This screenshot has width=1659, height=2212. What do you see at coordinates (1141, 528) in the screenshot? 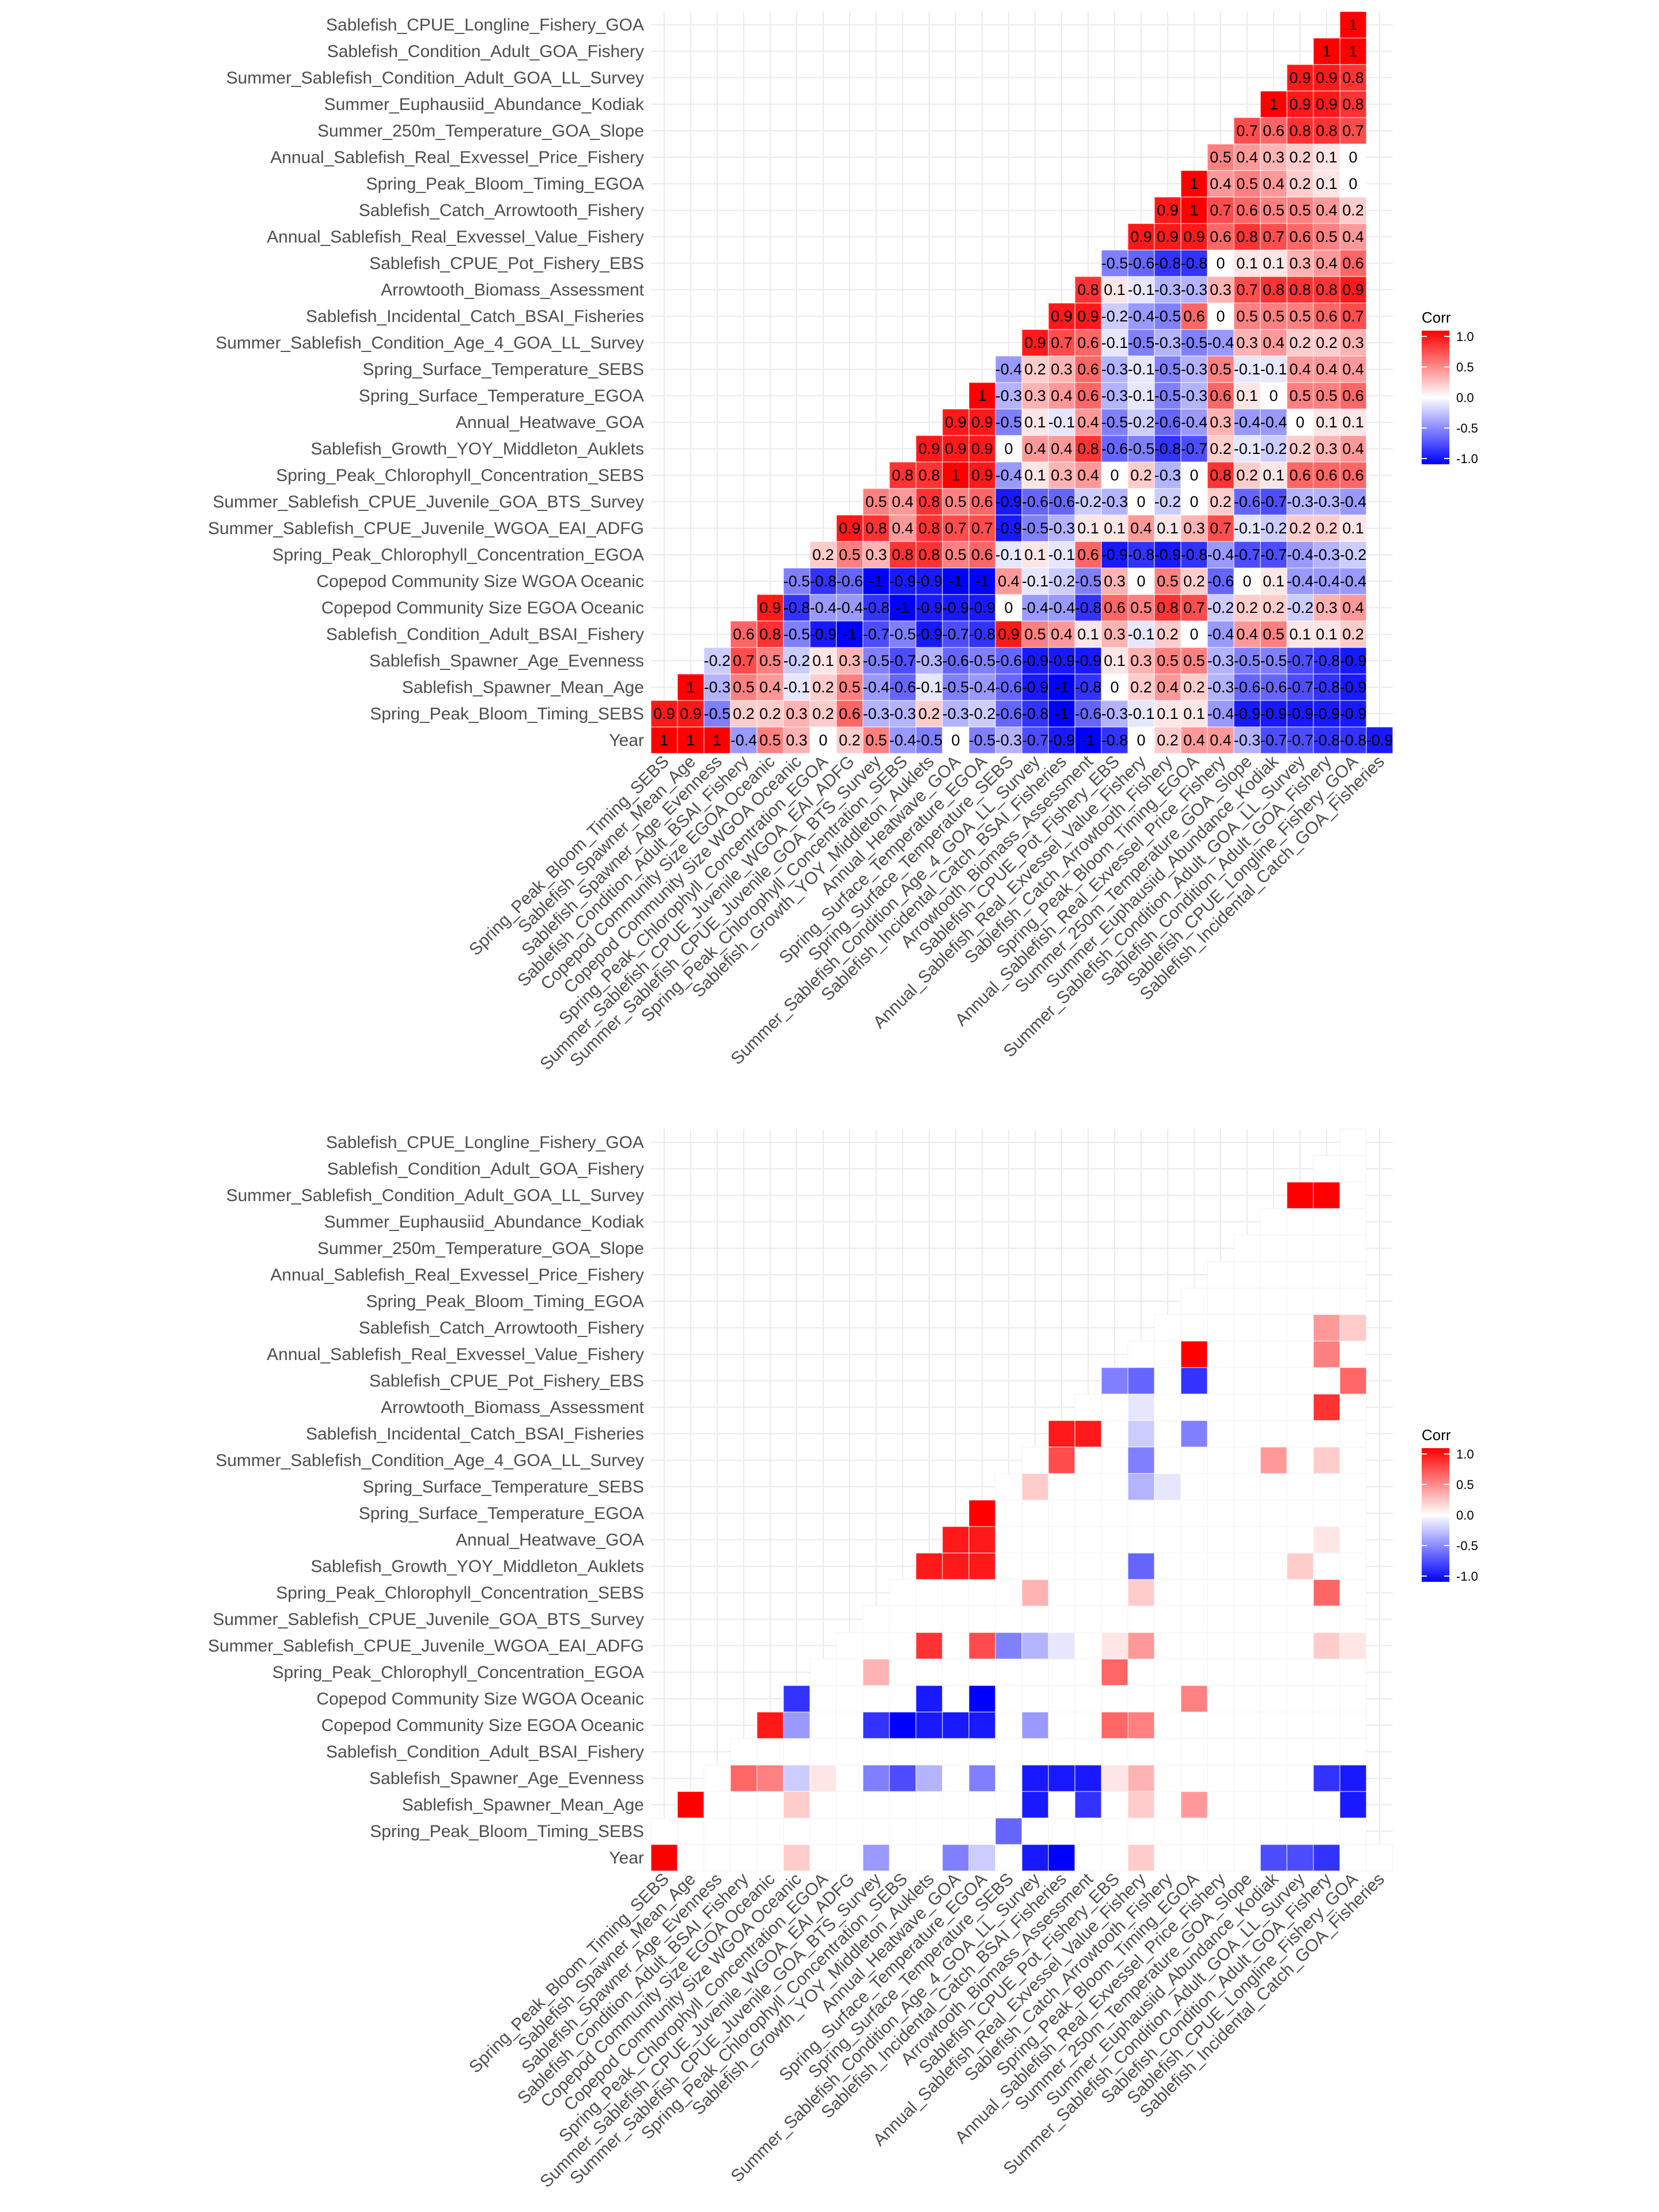
I see `cell-value-label: 0.4` at bounding box center [1141, 528].